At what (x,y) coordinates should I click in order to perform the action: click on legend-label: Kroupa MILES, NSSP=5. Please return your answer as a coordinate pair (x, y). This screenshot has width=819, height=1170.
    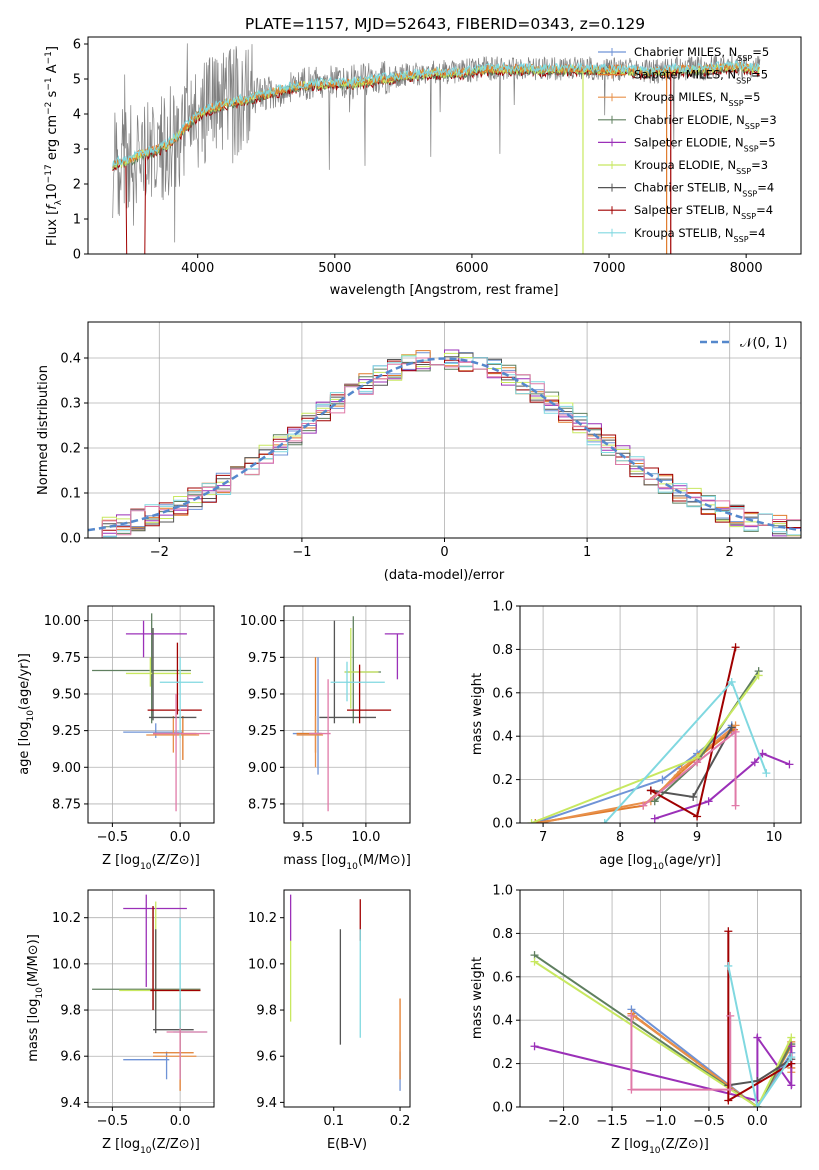
    Looking at the image, I should click on (697, 99).